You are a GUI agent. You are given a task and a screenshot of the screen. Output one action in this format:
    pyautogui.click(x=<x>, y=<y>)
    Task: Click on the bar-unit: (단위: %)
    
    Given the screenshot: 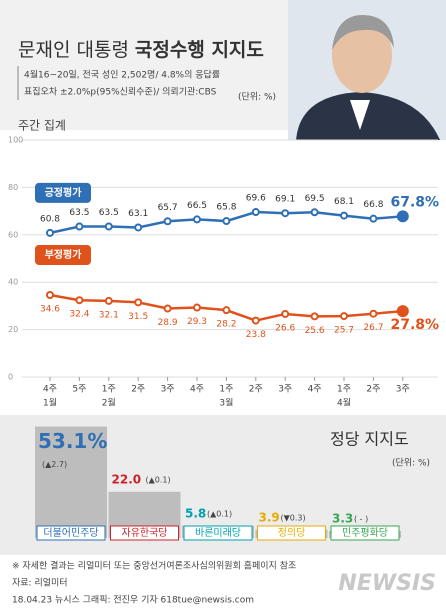 What is the action you would take?
    pyautogui.click(x=411, y=463)
    